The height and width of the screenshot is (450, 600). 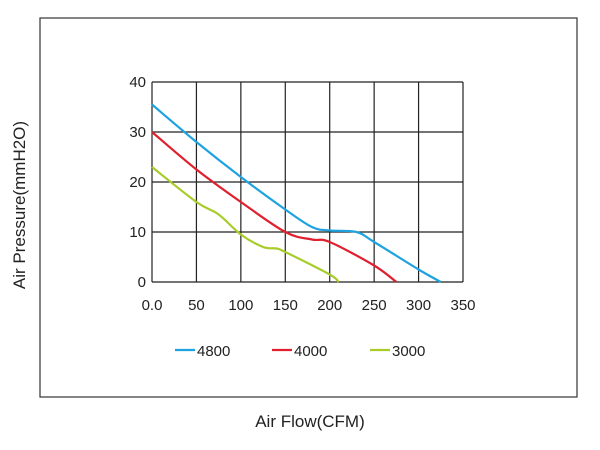 I want to click on x-tick-label: 50, so click(x=196, y=305).